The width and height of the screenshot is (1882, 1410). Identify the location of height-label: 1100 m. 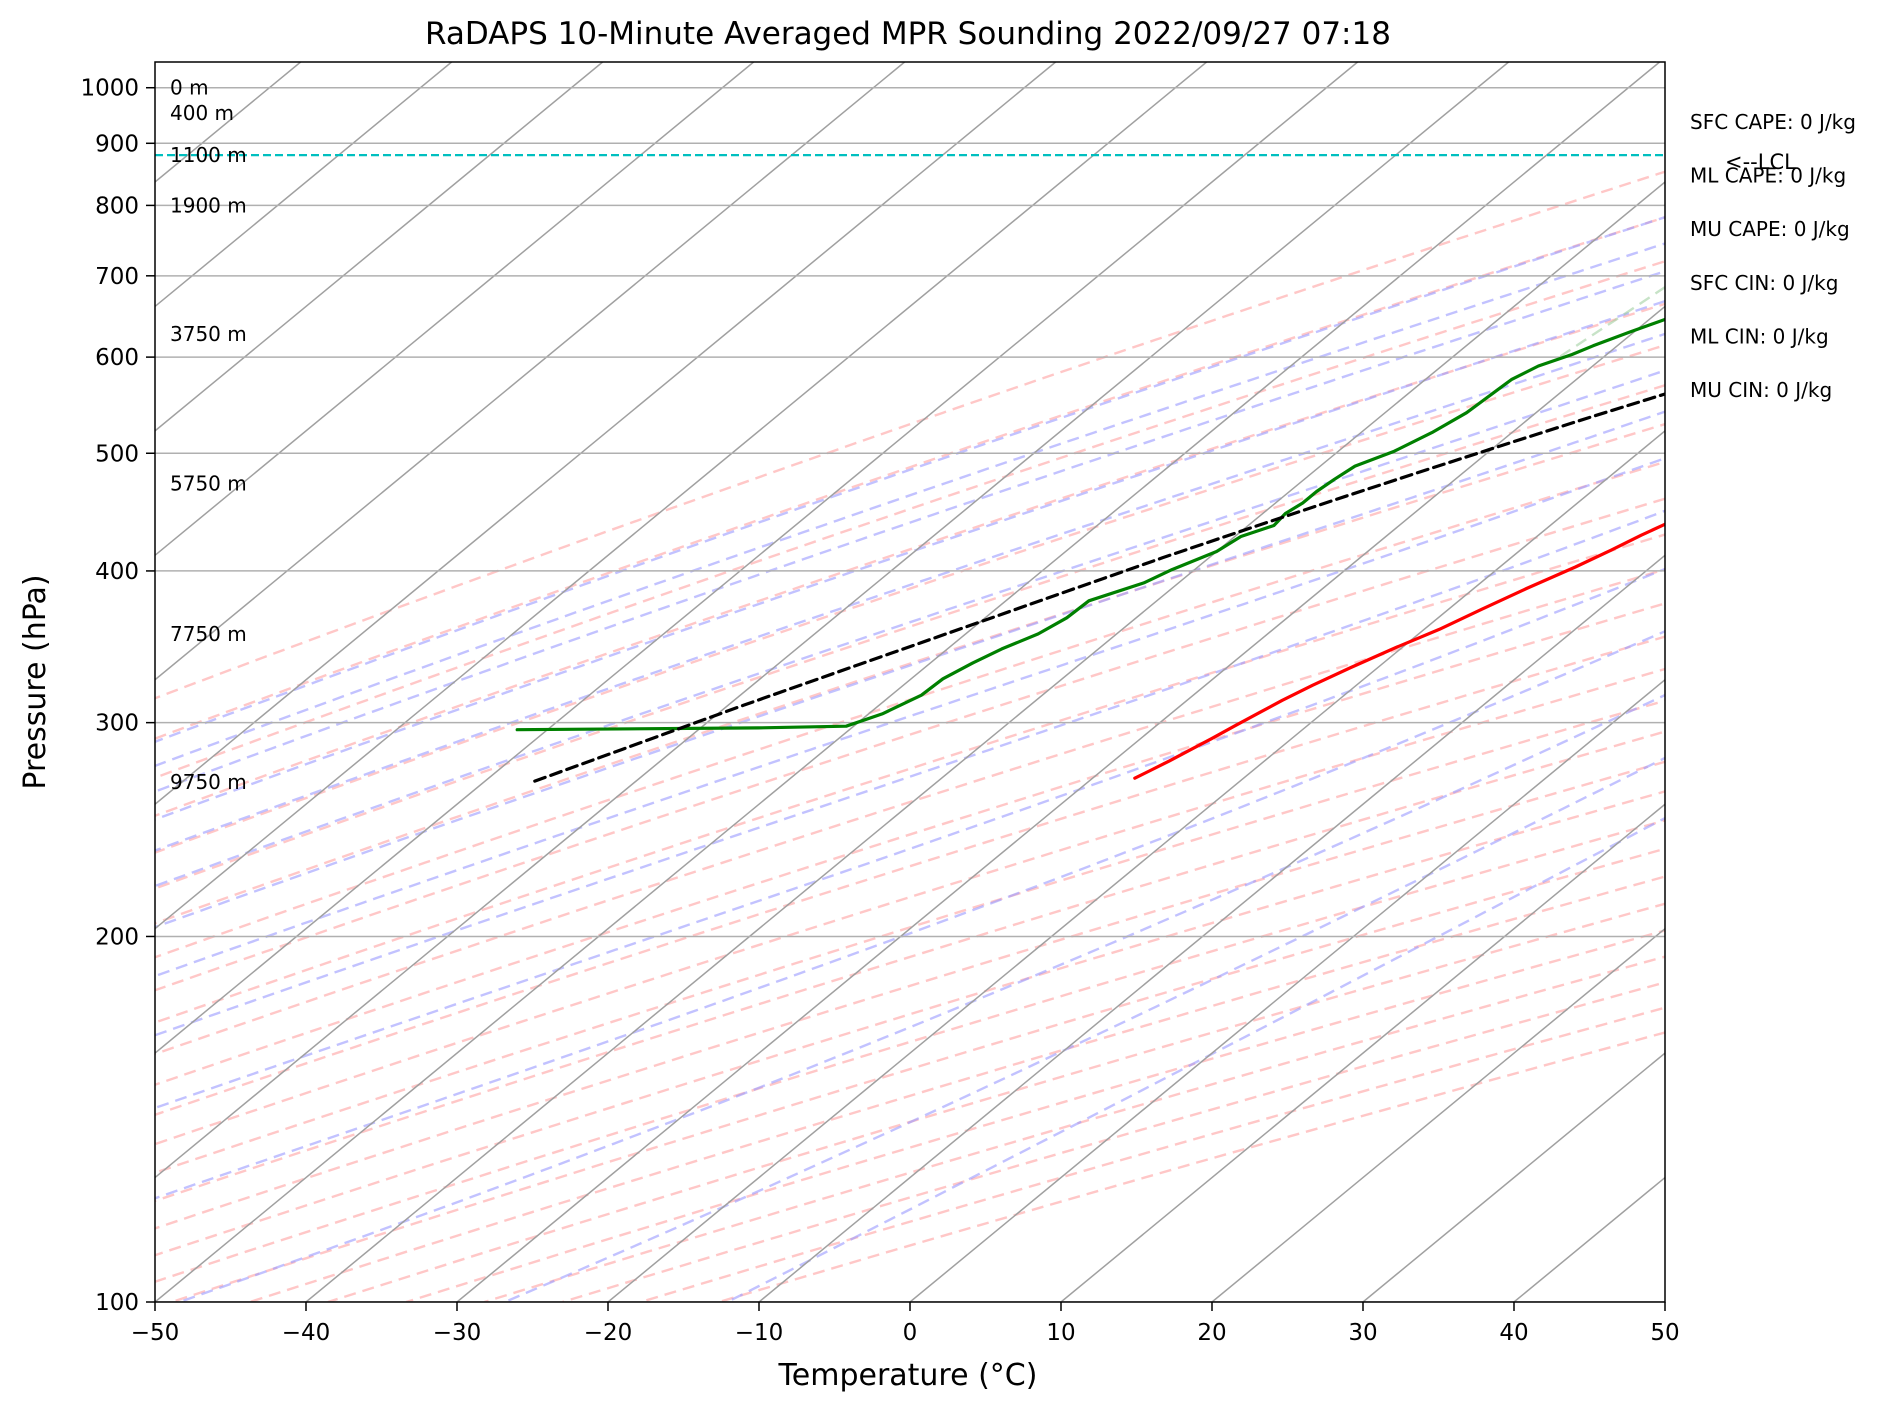
(208, 155).